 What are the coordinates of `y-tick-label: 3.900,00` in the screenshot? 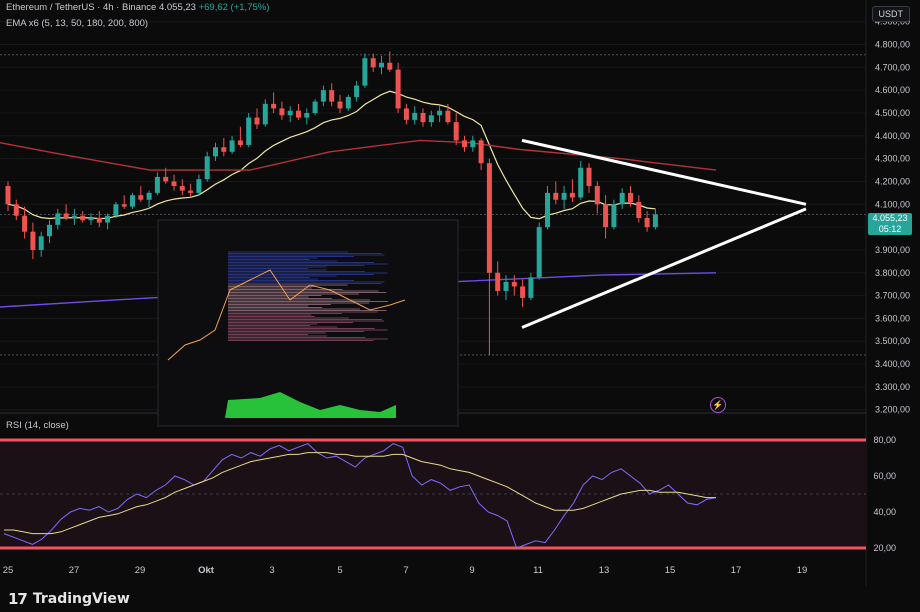 It's located at (892, 250).